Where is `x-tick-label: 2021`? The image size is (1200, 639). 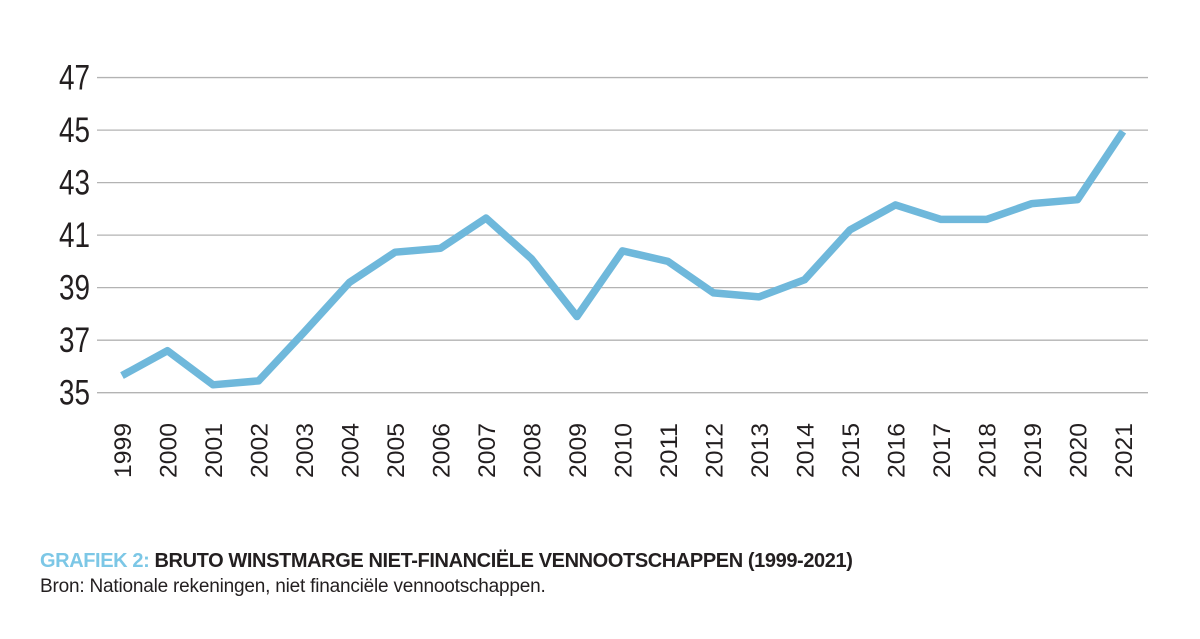 x-tick-label: 2021 is located at coordinates (1124, 450).